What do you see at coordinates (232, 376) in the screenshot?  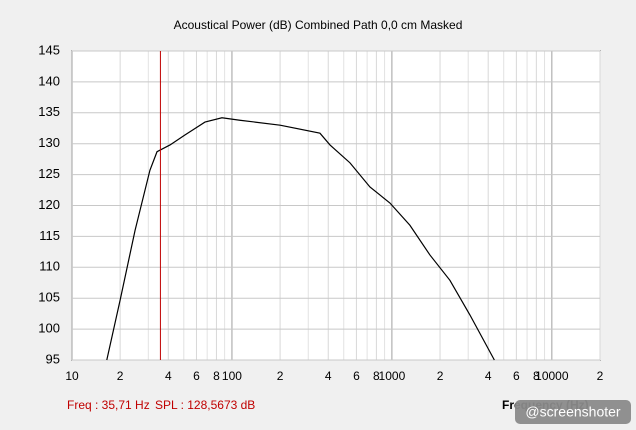 I see `x-tick-label: 100` at bounding box center [232, 376].